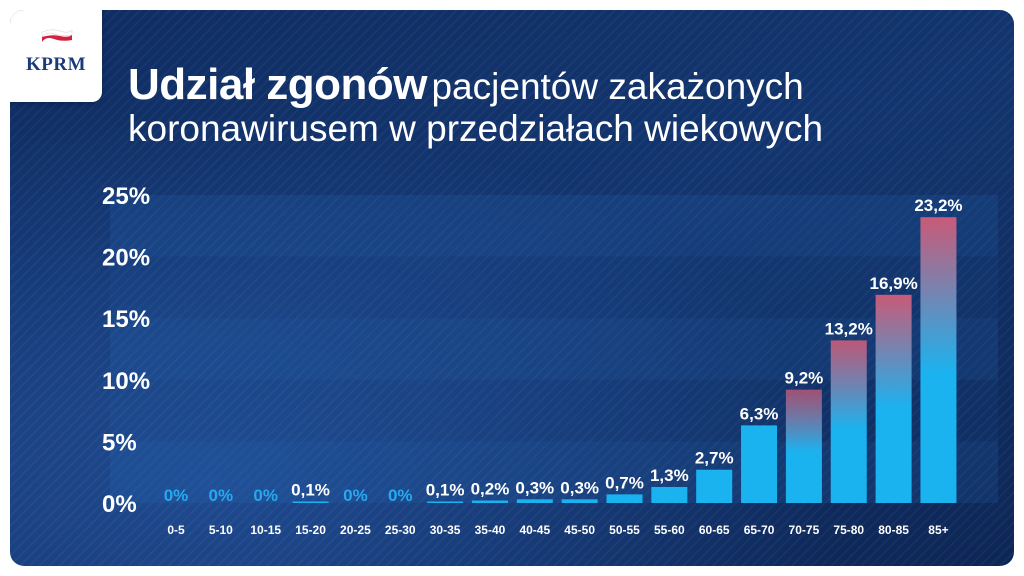 The width and height of the screenshot is (1024, 576). What do you see at coordinates (265, 530) in the screenshot?
I see `x-tick-label: 10-15` at bounding box center [265, 530].